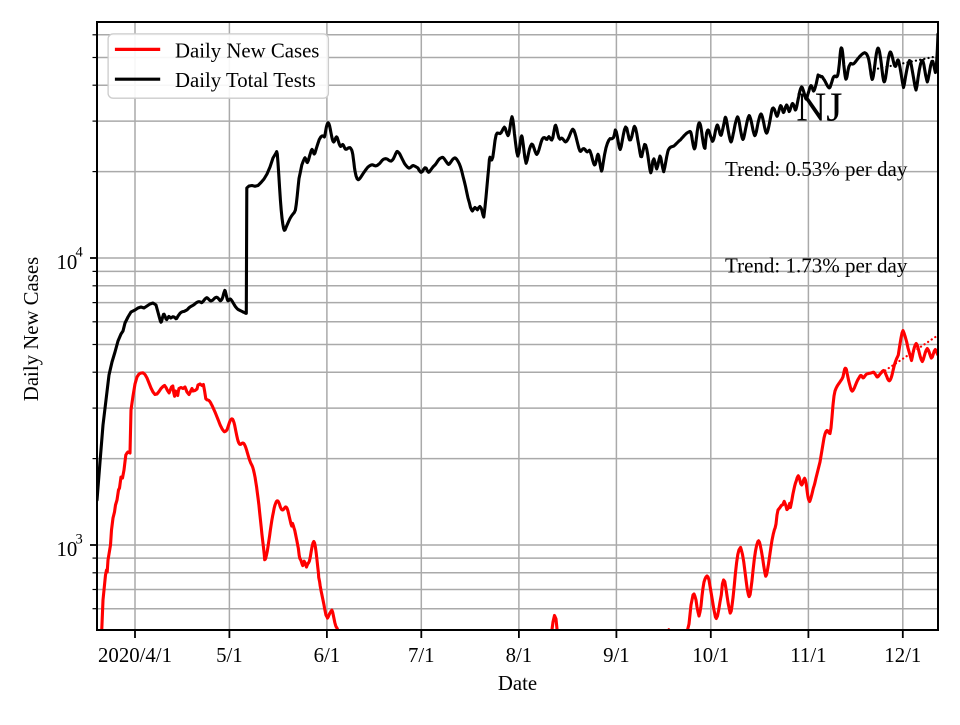  I want to click on svg-text: 3, so click(79, 540).